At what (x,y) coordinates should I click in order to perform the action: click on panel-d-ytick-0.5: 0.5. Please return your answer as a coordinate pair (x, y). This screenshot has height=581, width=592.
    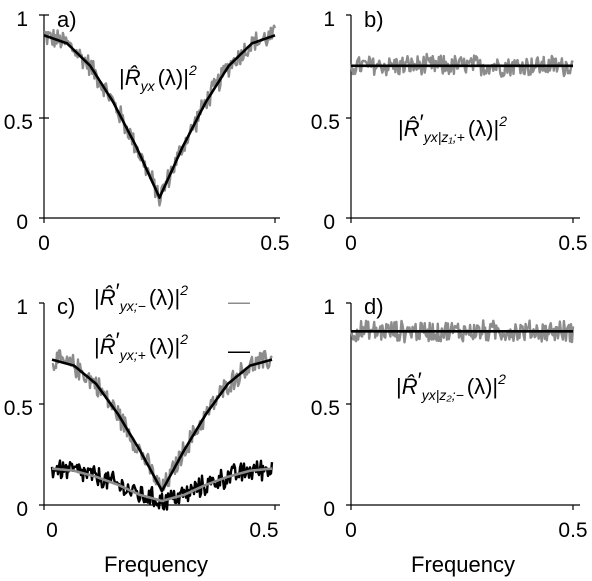
    Looking at the image, I should click on (325, 408).